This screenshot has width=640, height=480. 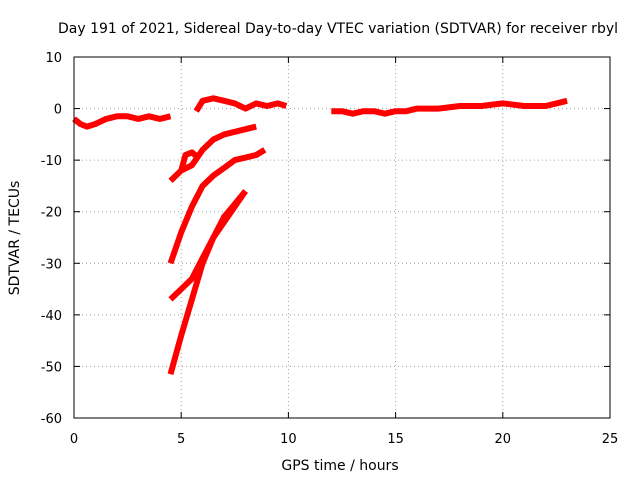 I want to click on x-tick-label: 25, so click(x=610, y=439).